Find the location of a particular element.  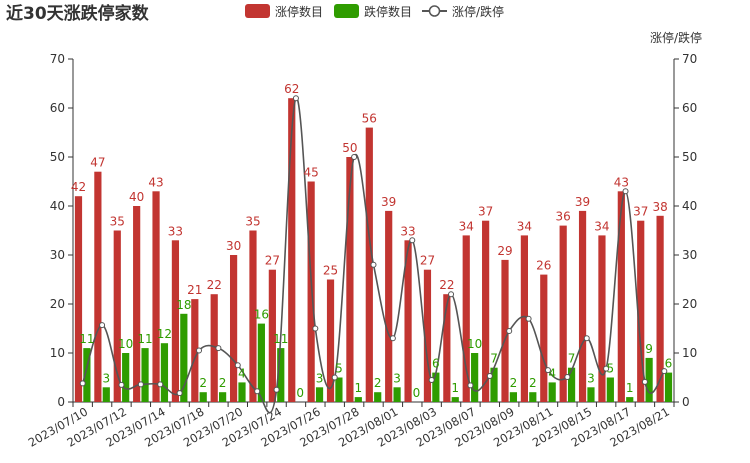

bar-up-label: 47 is located at coordinates (97, 163).